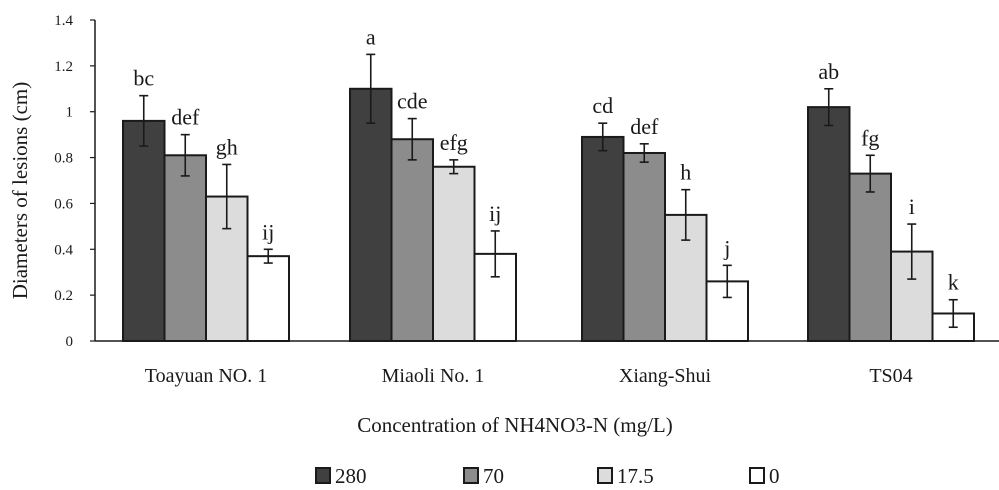 The height and width of the screenshot is (490, 999). Describe the element at coordinates (63, 67) in the screenshot. I see `y-tick-label: 1.2` at that location.